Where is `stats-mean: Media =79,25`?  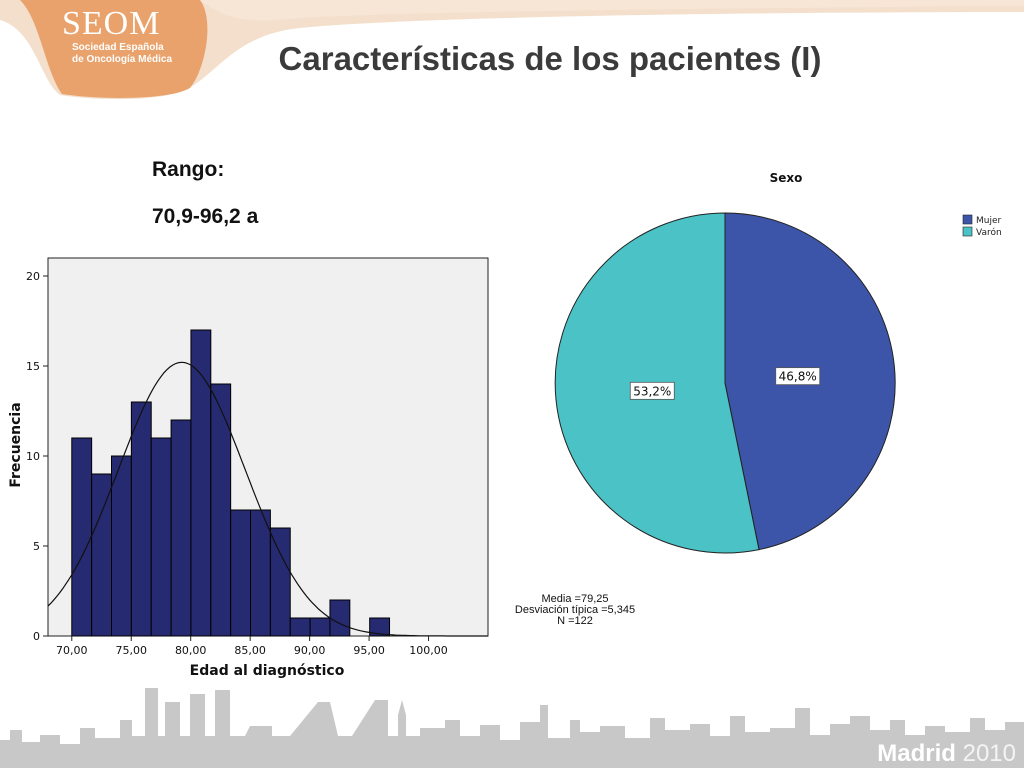 stats-mean: Media =79,25 is located at coordinates (575, 599).